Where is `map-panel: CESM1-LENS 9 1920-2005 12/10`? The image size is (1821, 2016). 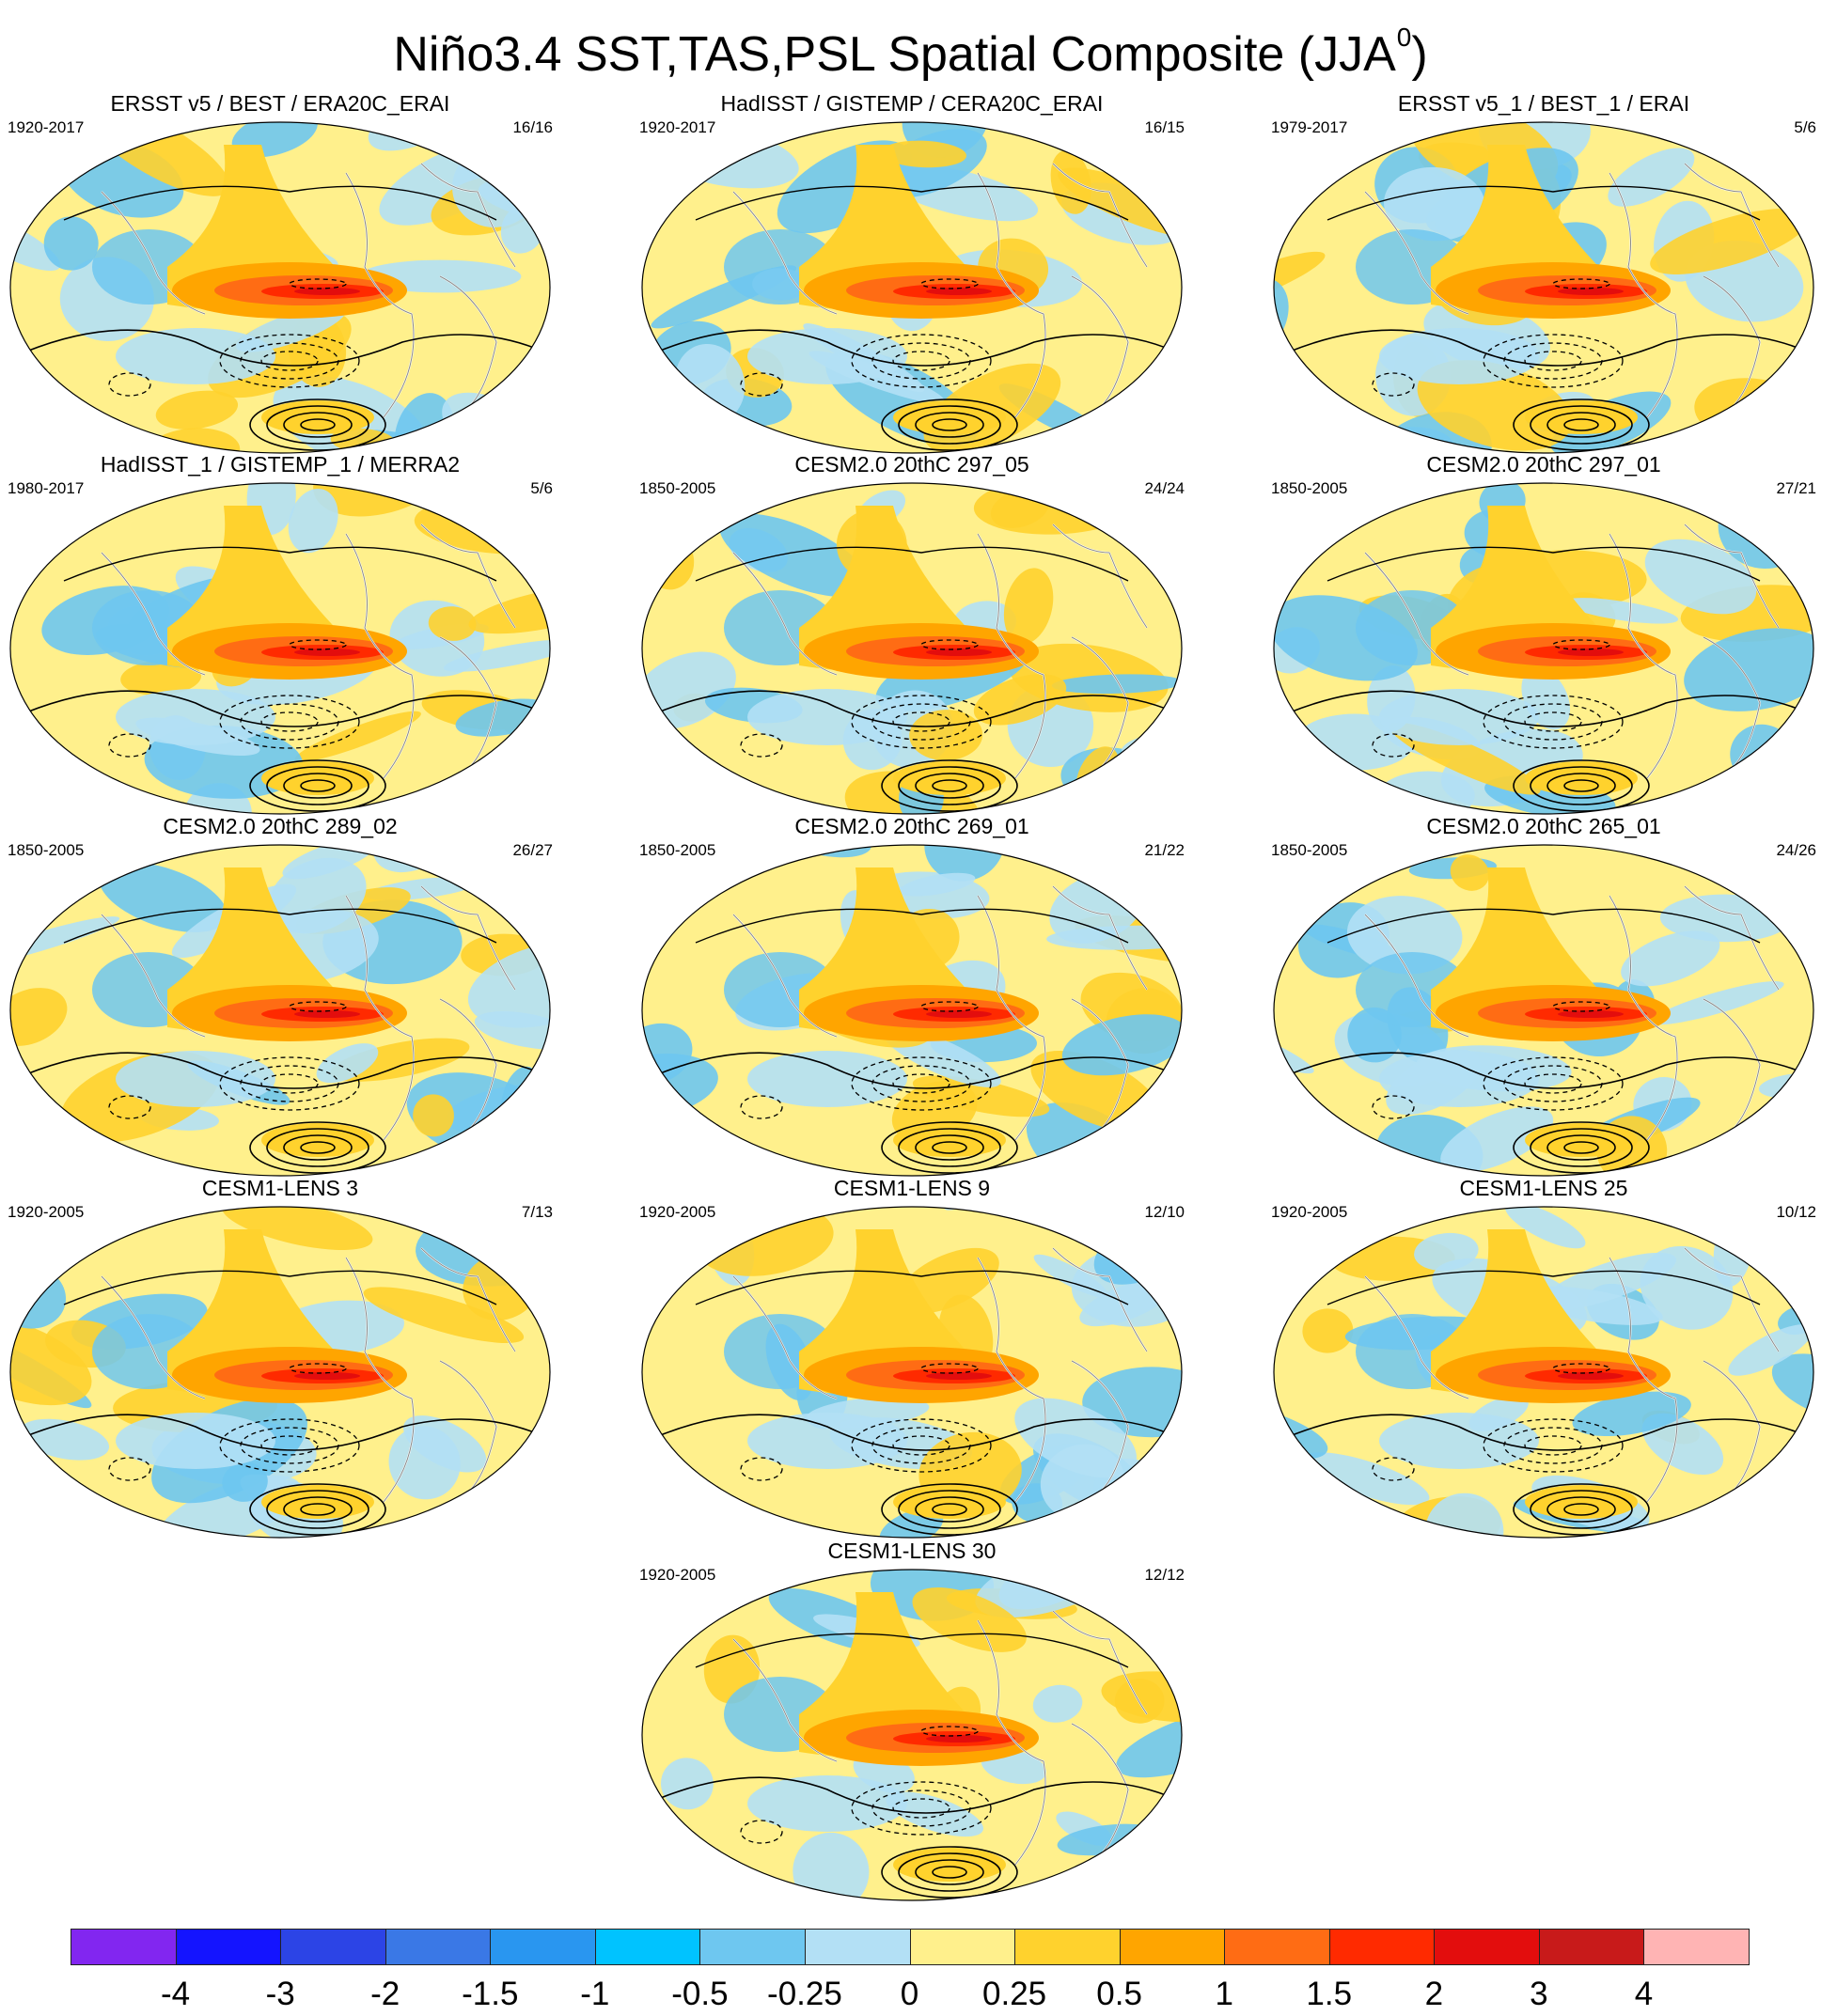 map-panel: CESM1-LENS 9 1920-2005 12/10 is located at coordinates (912, 1358).